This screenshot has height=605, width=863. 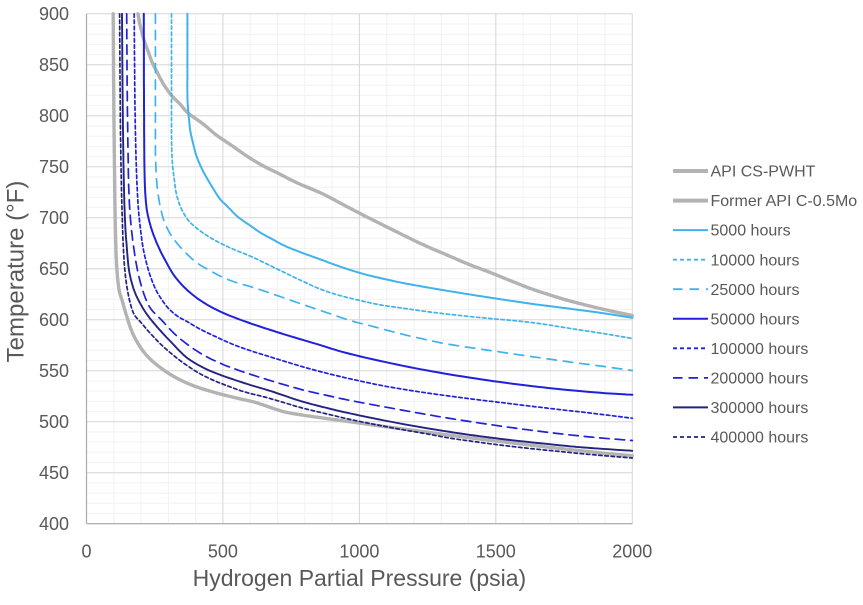 What do you see at coordinates (86, 552) in the screenshot?
I see `svg-text: 0` at bounding box center [86, 552].